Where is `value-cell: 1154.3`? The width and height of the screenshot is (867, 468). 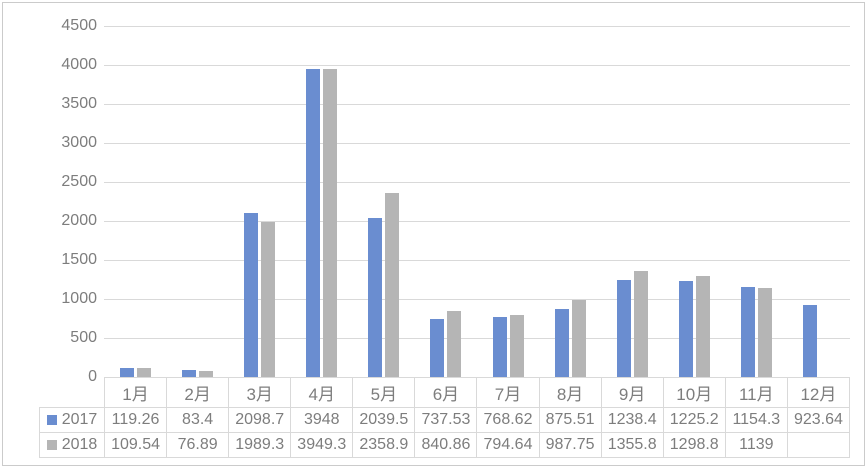 value-cell: 1154.3 is located at coordinates (756, 420).